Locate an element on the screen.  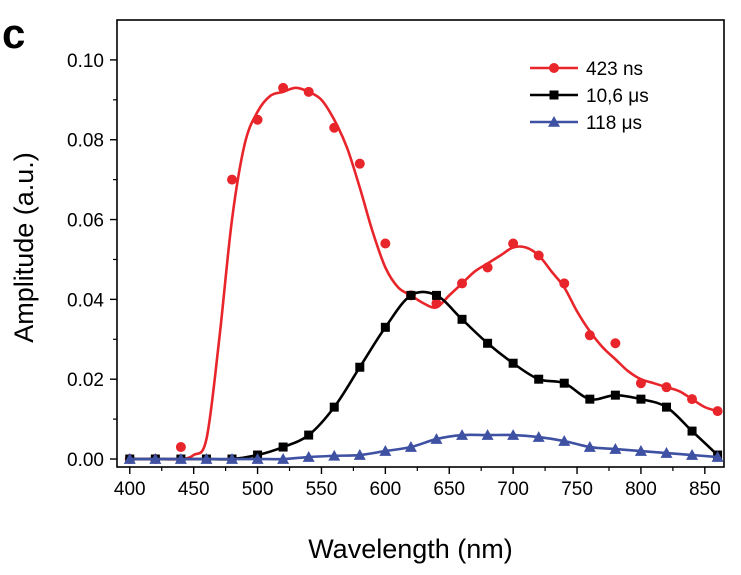
x-tick-label: 700 is located at coordinates (513, 489).